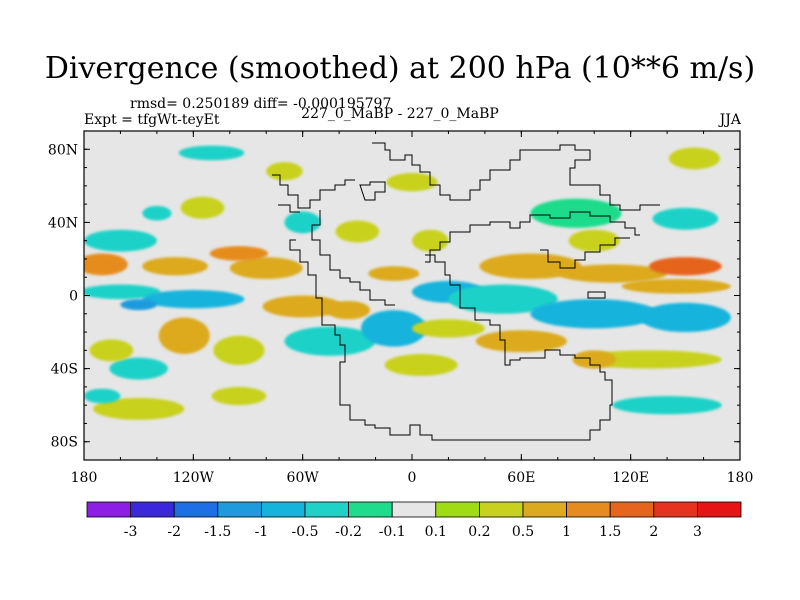 Image resolution: width=800 pixels, height=600 pixels. I want to click on arctic-outline, so click(516, 176).